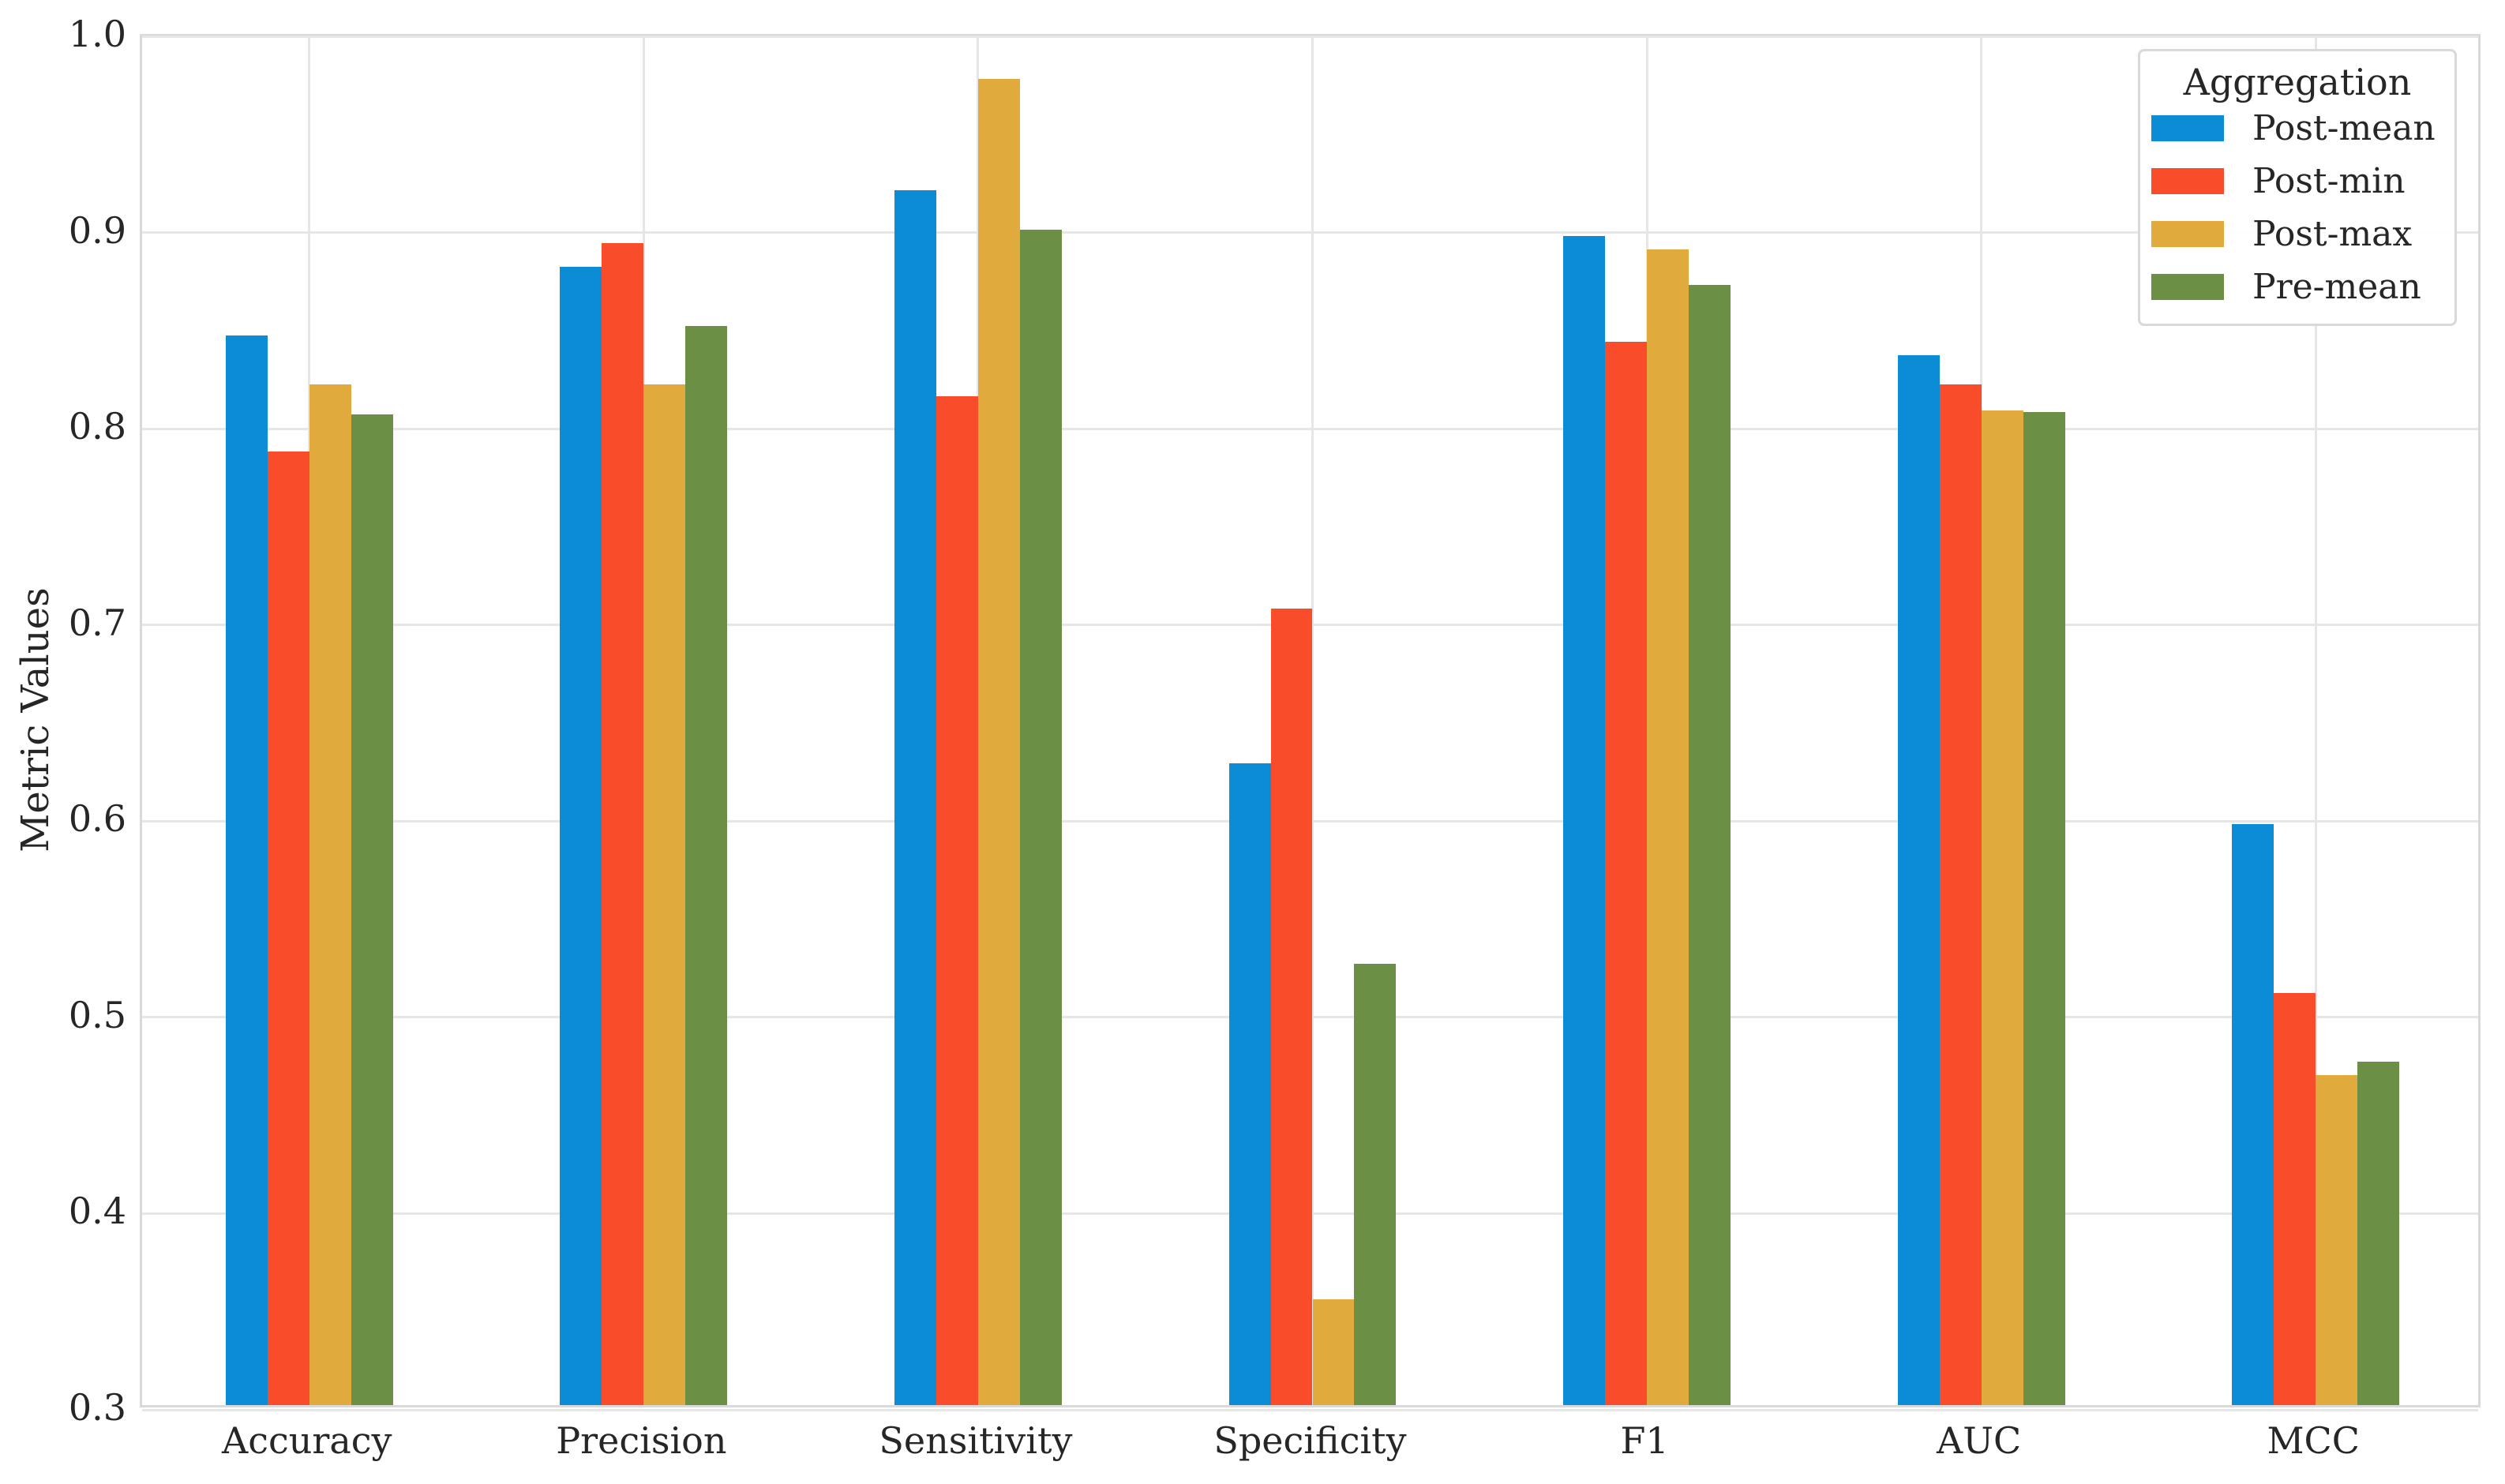  I want to click on bar-post-max-auc, so click(2002, 907).